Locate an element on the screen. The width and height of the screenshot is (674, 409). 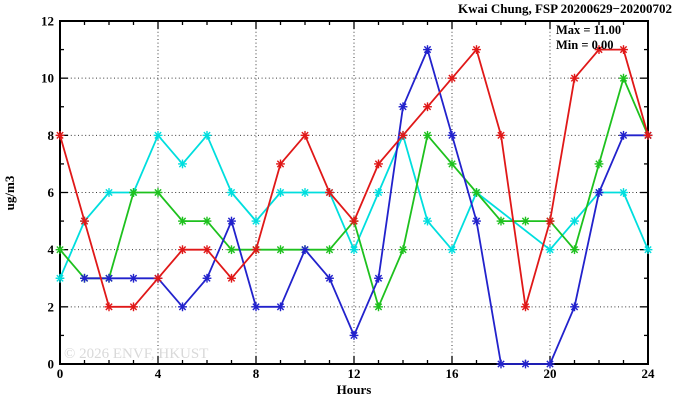
x-tick-label: 24 is located at coordinates (649, 373).